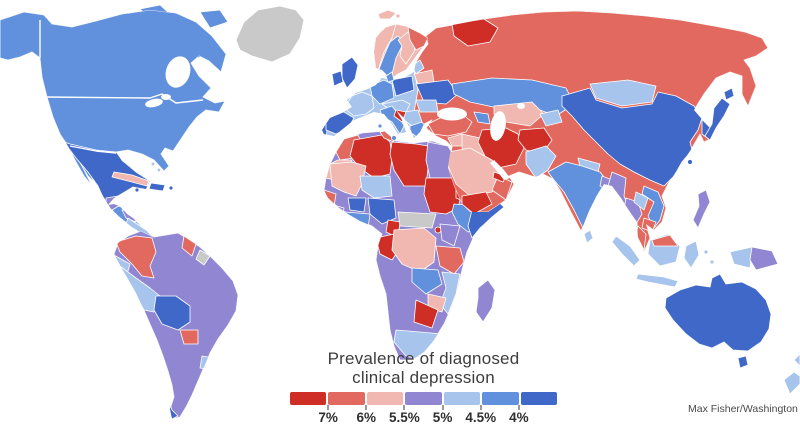  I want to click on region-australia, so click(718, 312).